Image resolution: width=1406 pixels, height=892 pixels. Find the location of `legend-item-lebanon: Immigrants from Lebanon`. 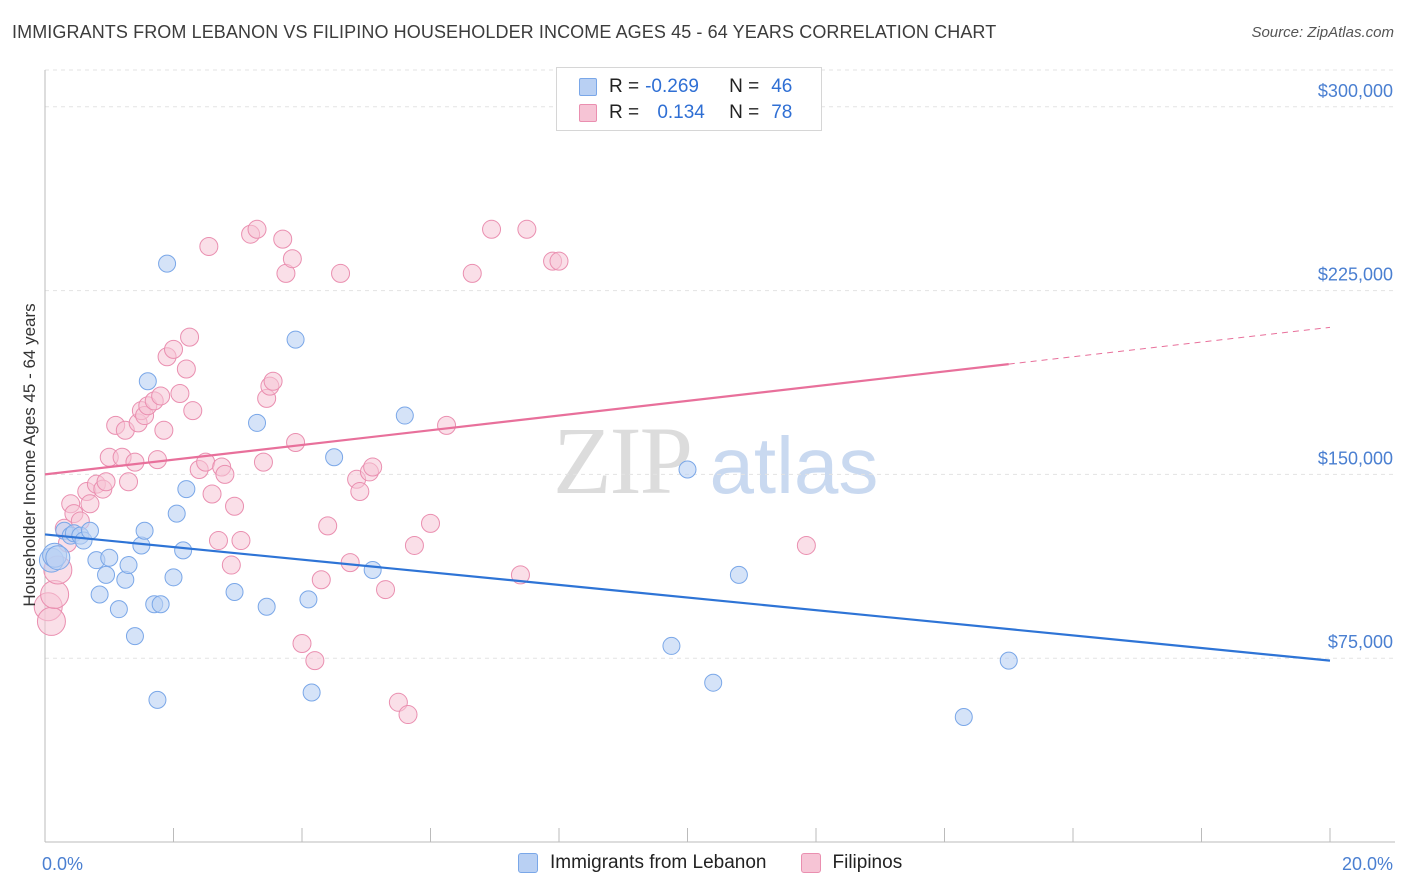

legend-item-lebanon: Immigrants from Lebanon is located at coordinates (642, 863).